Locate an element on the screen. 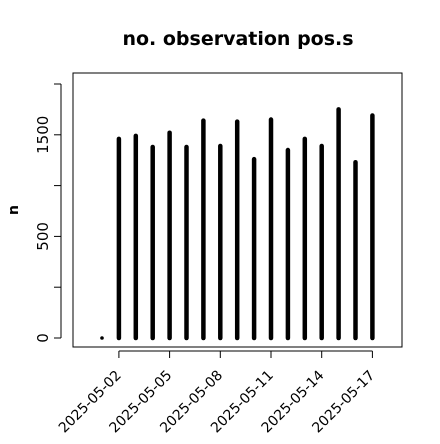 The height and width of the screenshot is (444, 440). y-tick-label: 0 is located at coordinates (43, 338).